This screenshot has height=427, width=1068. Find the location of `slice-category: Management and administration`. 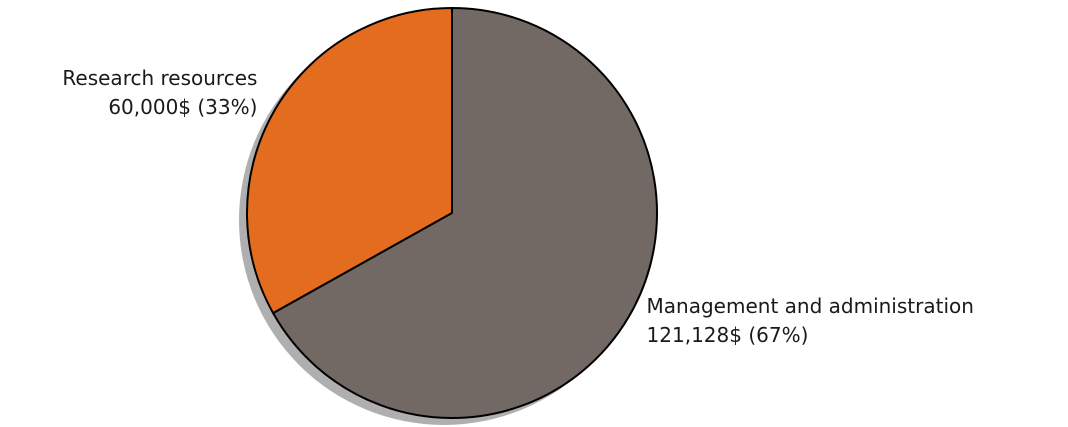

slice-category: Management and administration is located at coordinates (810, 306).